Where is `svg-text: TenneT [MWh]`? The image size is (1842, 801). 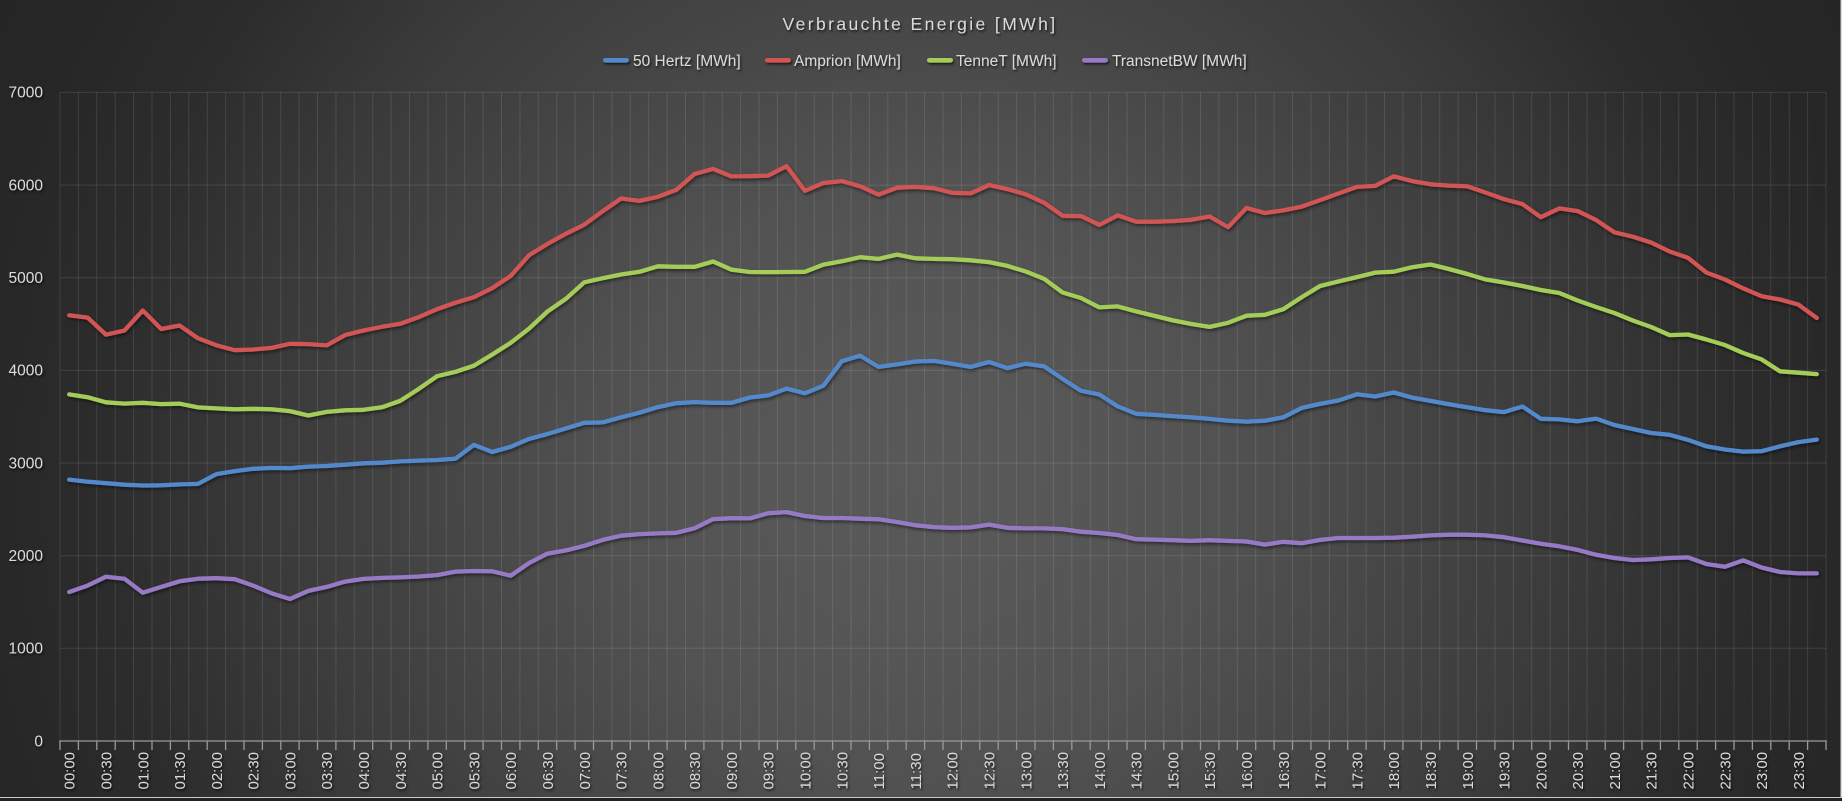
svg-text: TenneT [MWh] is located at coordinates (1006, 61).